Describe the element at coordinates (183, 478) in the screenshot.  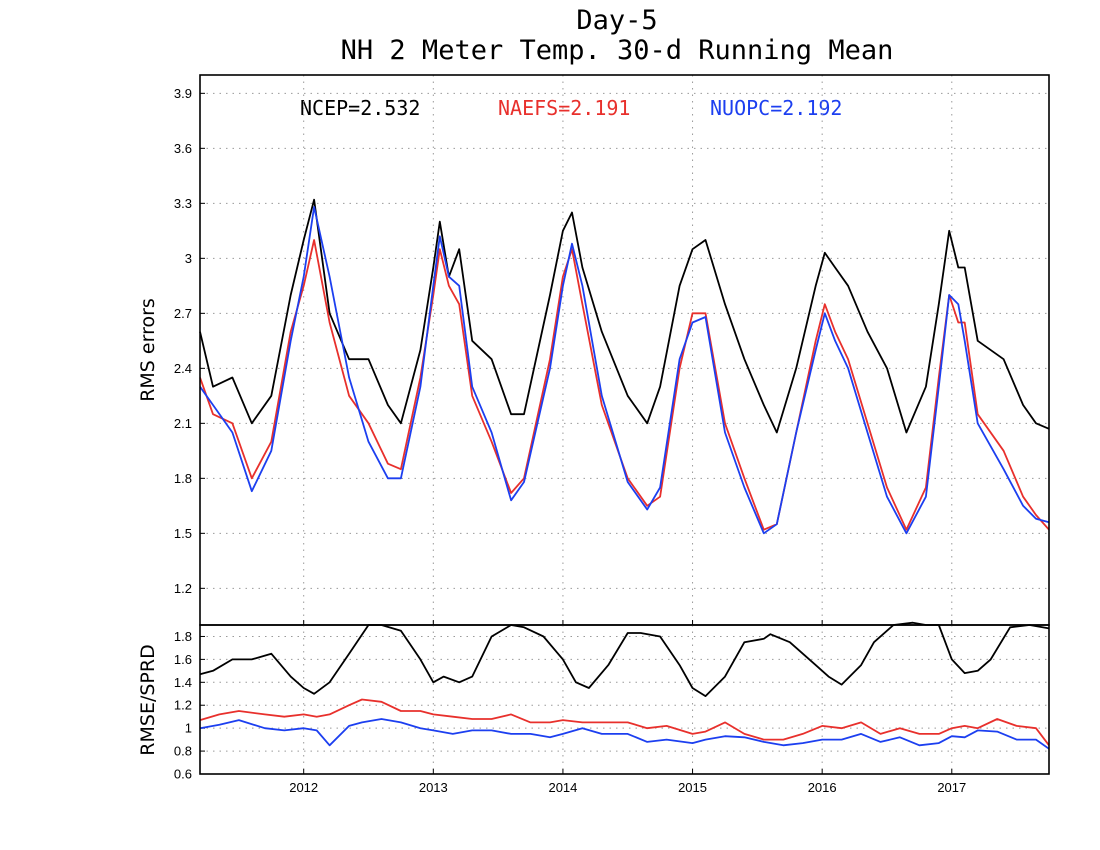
I see `top-y-tick-label: 1.8` at that location.